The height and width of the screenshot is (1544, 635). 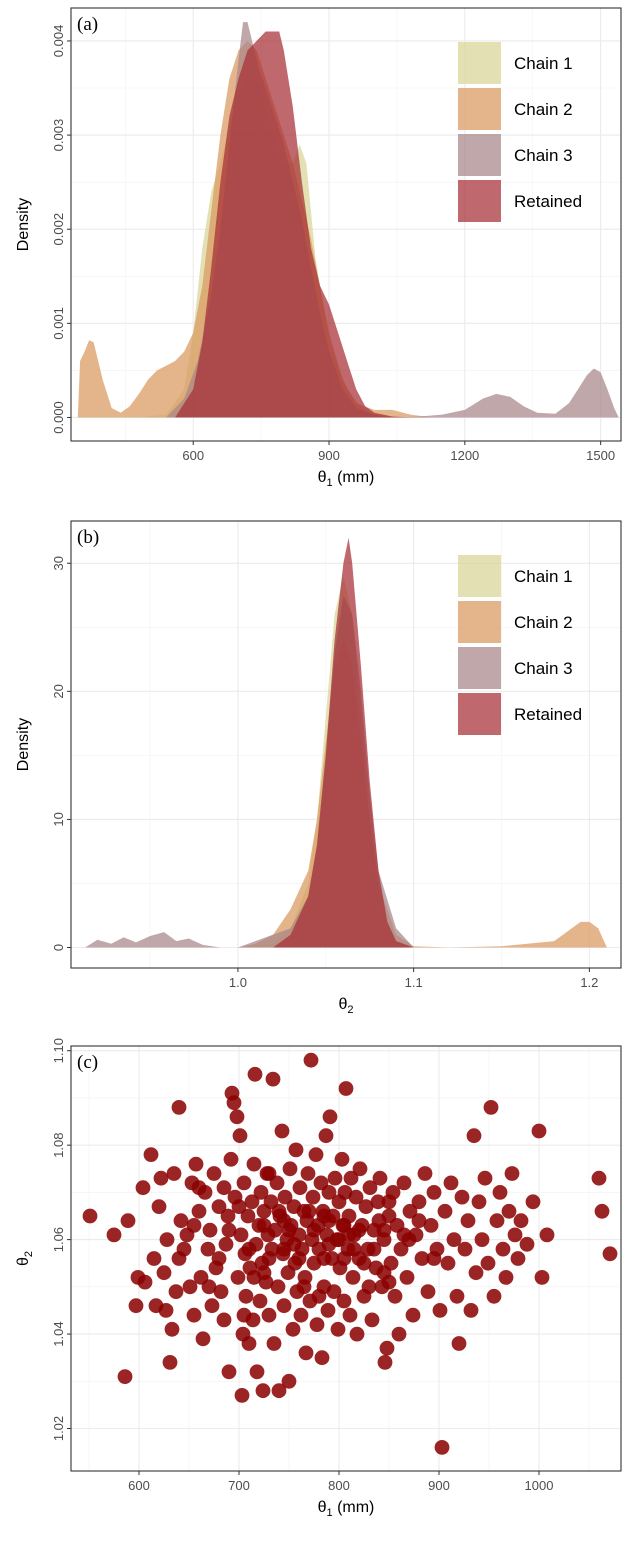 I want to click on y-tick-label: 1.10, so click(x=58, y=1050).